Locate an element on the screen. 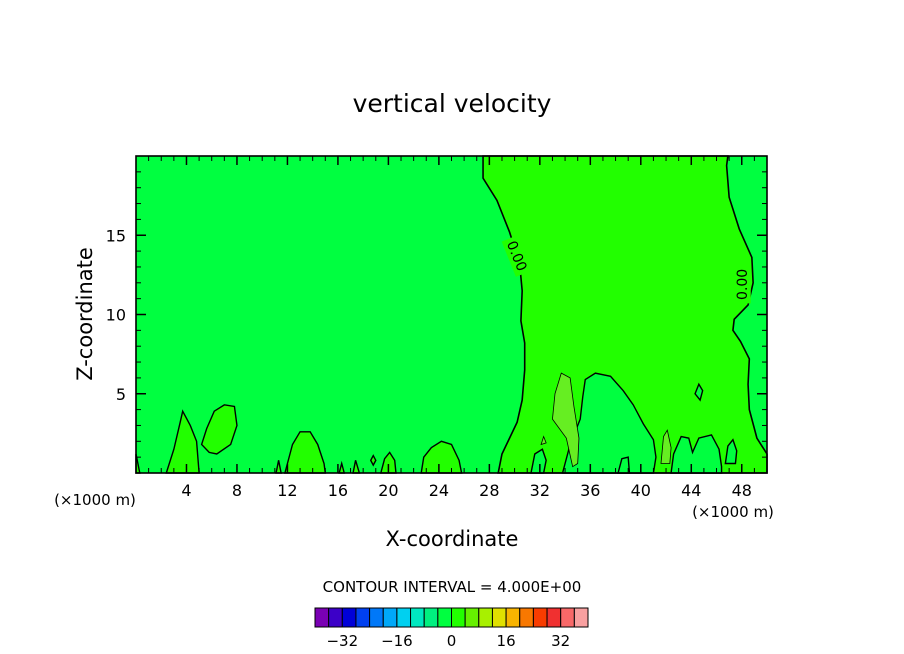  y-axis-title: Z-coordinate is located at coordinates (85, 314).